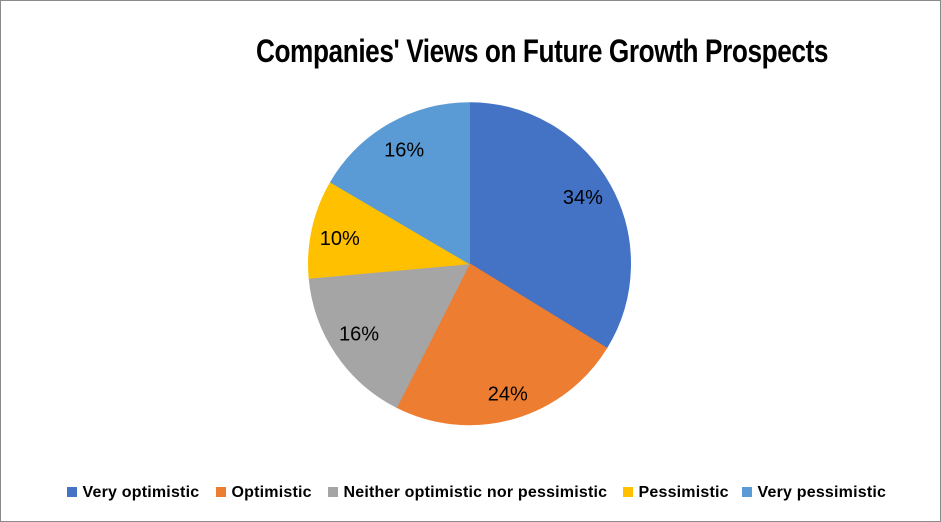 The image size is (941, 522). Describe the element at coordinates (583, 198) in the screenshot. I see `svg-text: 34%` at that location.